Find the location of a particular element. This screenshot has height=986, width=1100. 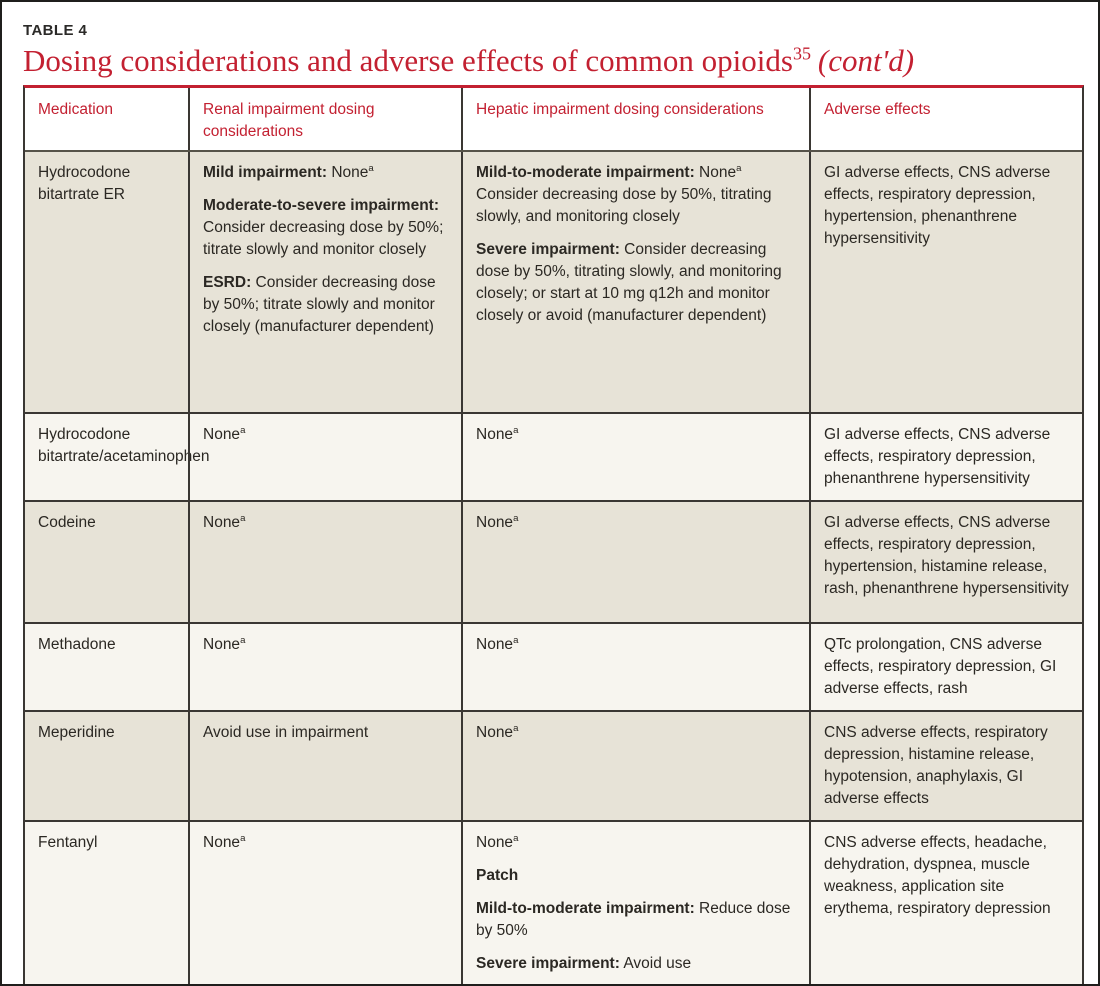

cell-paragraph: Hydrocodone bitartrate/acetaminophen is located at coordinates (123, 446).